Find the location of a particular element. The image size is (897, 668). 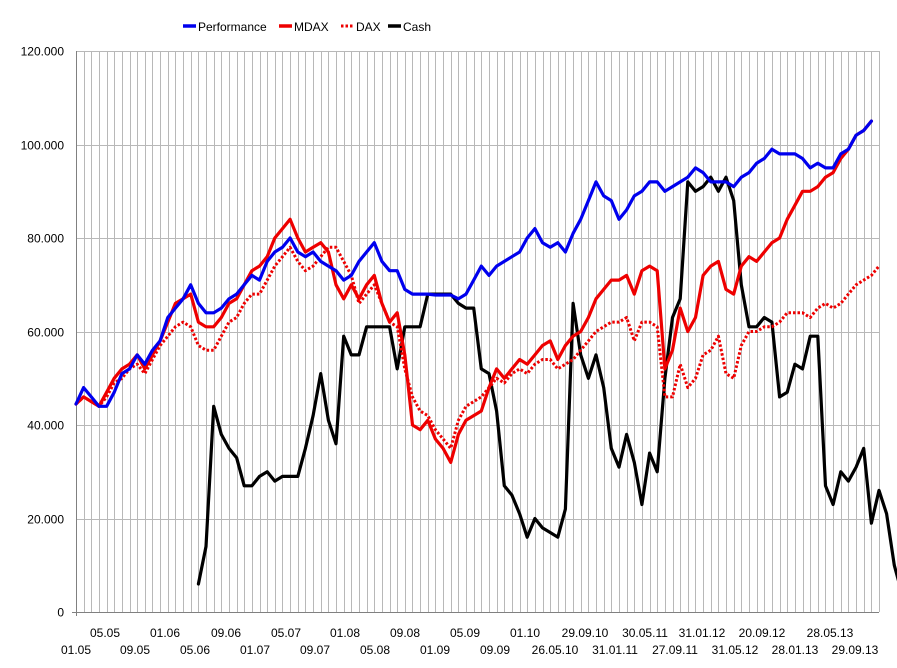

y-tick-label: 0 is located at coordinates (60, 613).